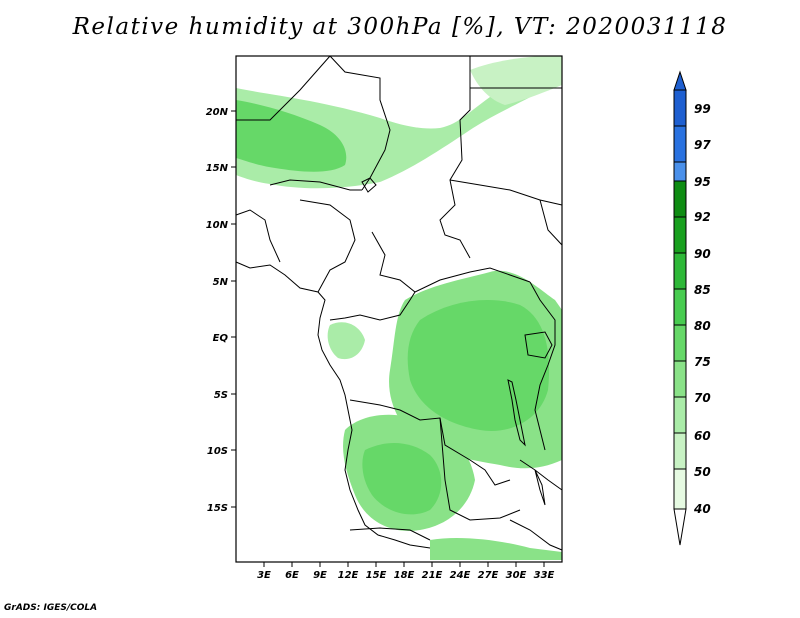  Describe the element at coordinates (702, 254) in the screenshot. I see `colorbar-label: 90` at that location.